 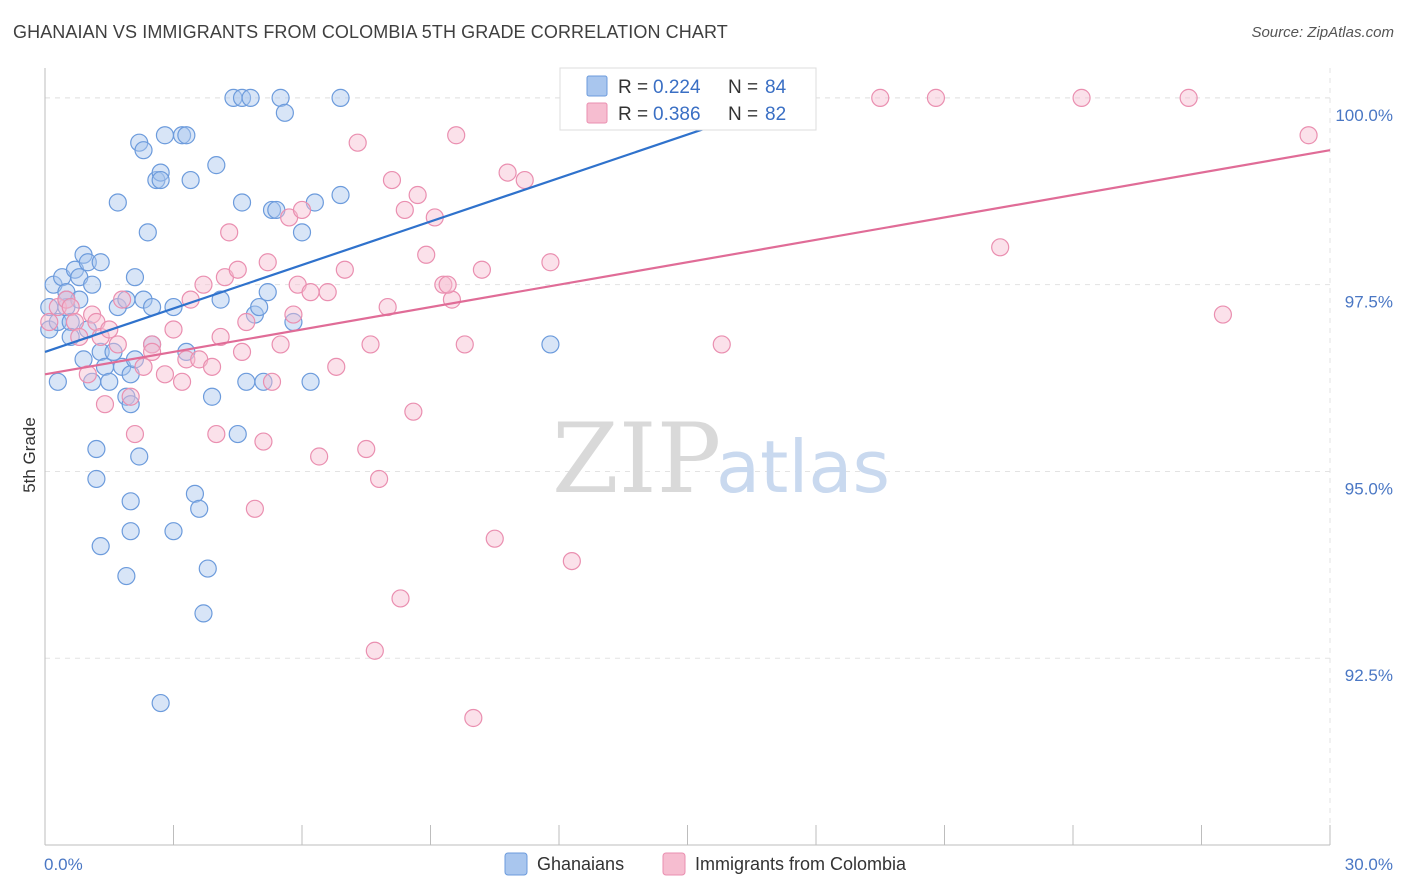 I want to click on trend-line, so click(x=398, y=232).